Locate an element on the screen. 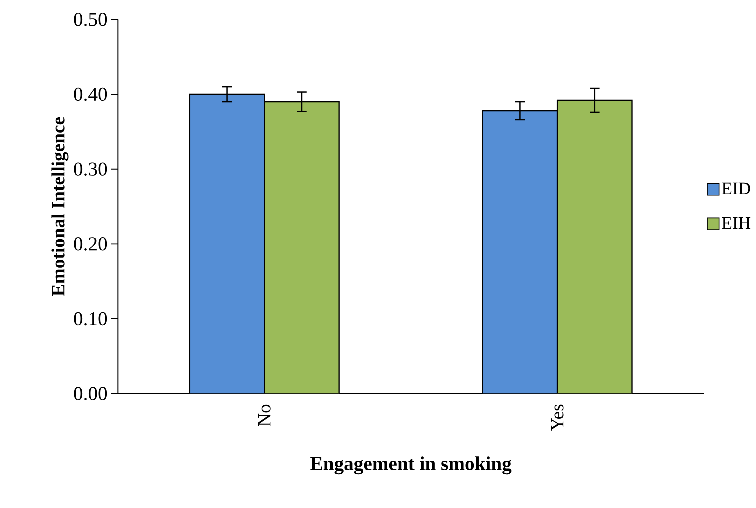  y-tick-label: 0.20 is located at coordinates (91, 244).